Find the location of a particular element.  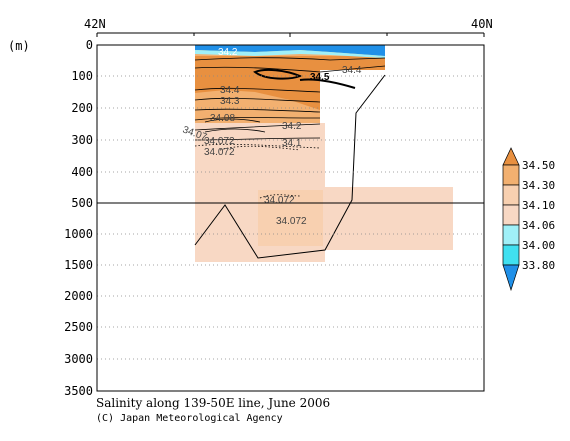

y-tick-label: 1500 is located at coordinates (78, 265).